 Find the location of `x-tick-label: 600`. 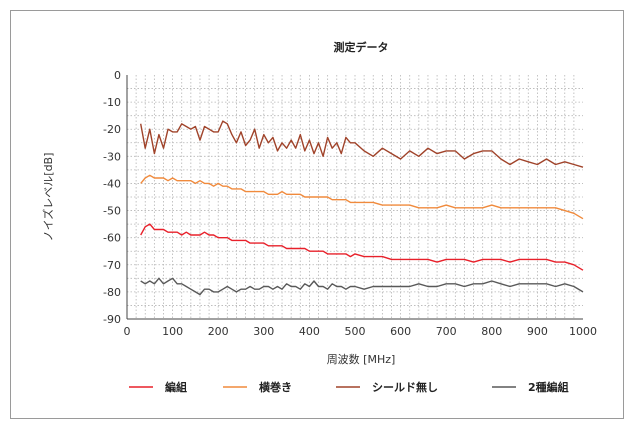

x-tick-label: 600 is located at coordinates (400, 331).